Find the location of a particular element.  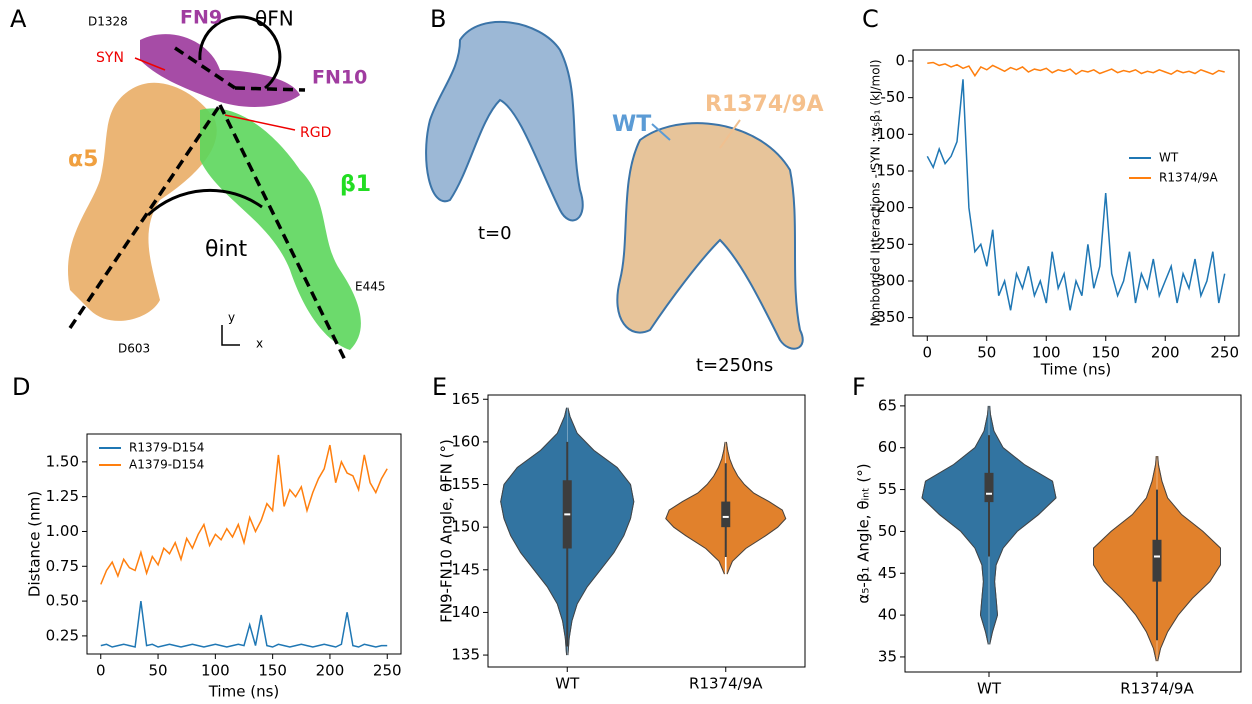

y-tick-label: 150 is located at coordinates (465, 527).